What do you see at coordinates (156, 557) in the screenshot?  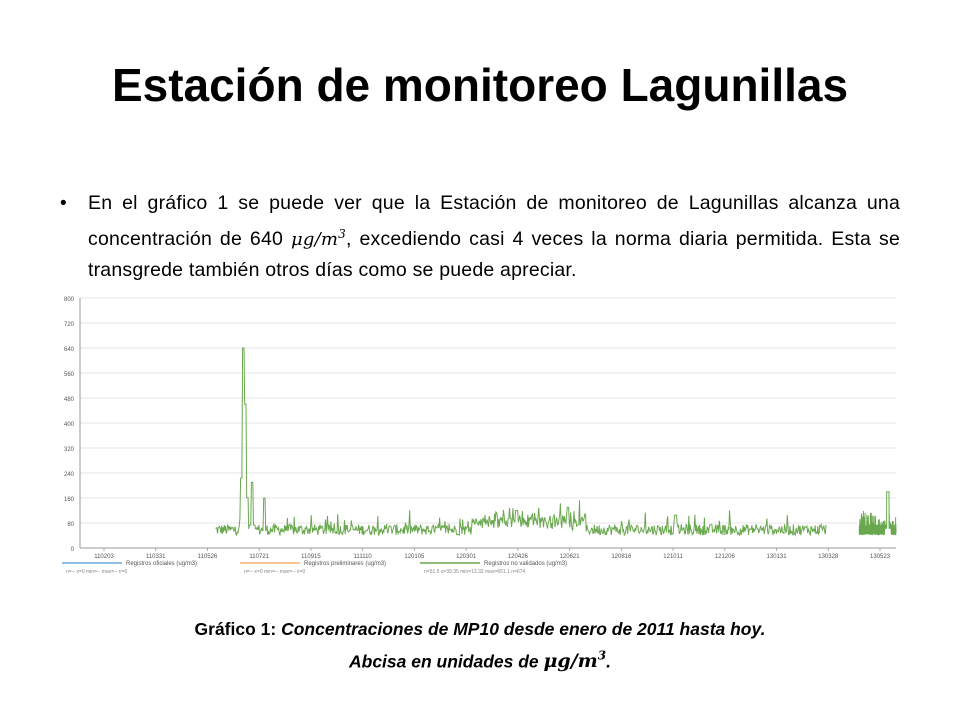 I see `x-tick-label: 110331` at bounding box center [156, 557].